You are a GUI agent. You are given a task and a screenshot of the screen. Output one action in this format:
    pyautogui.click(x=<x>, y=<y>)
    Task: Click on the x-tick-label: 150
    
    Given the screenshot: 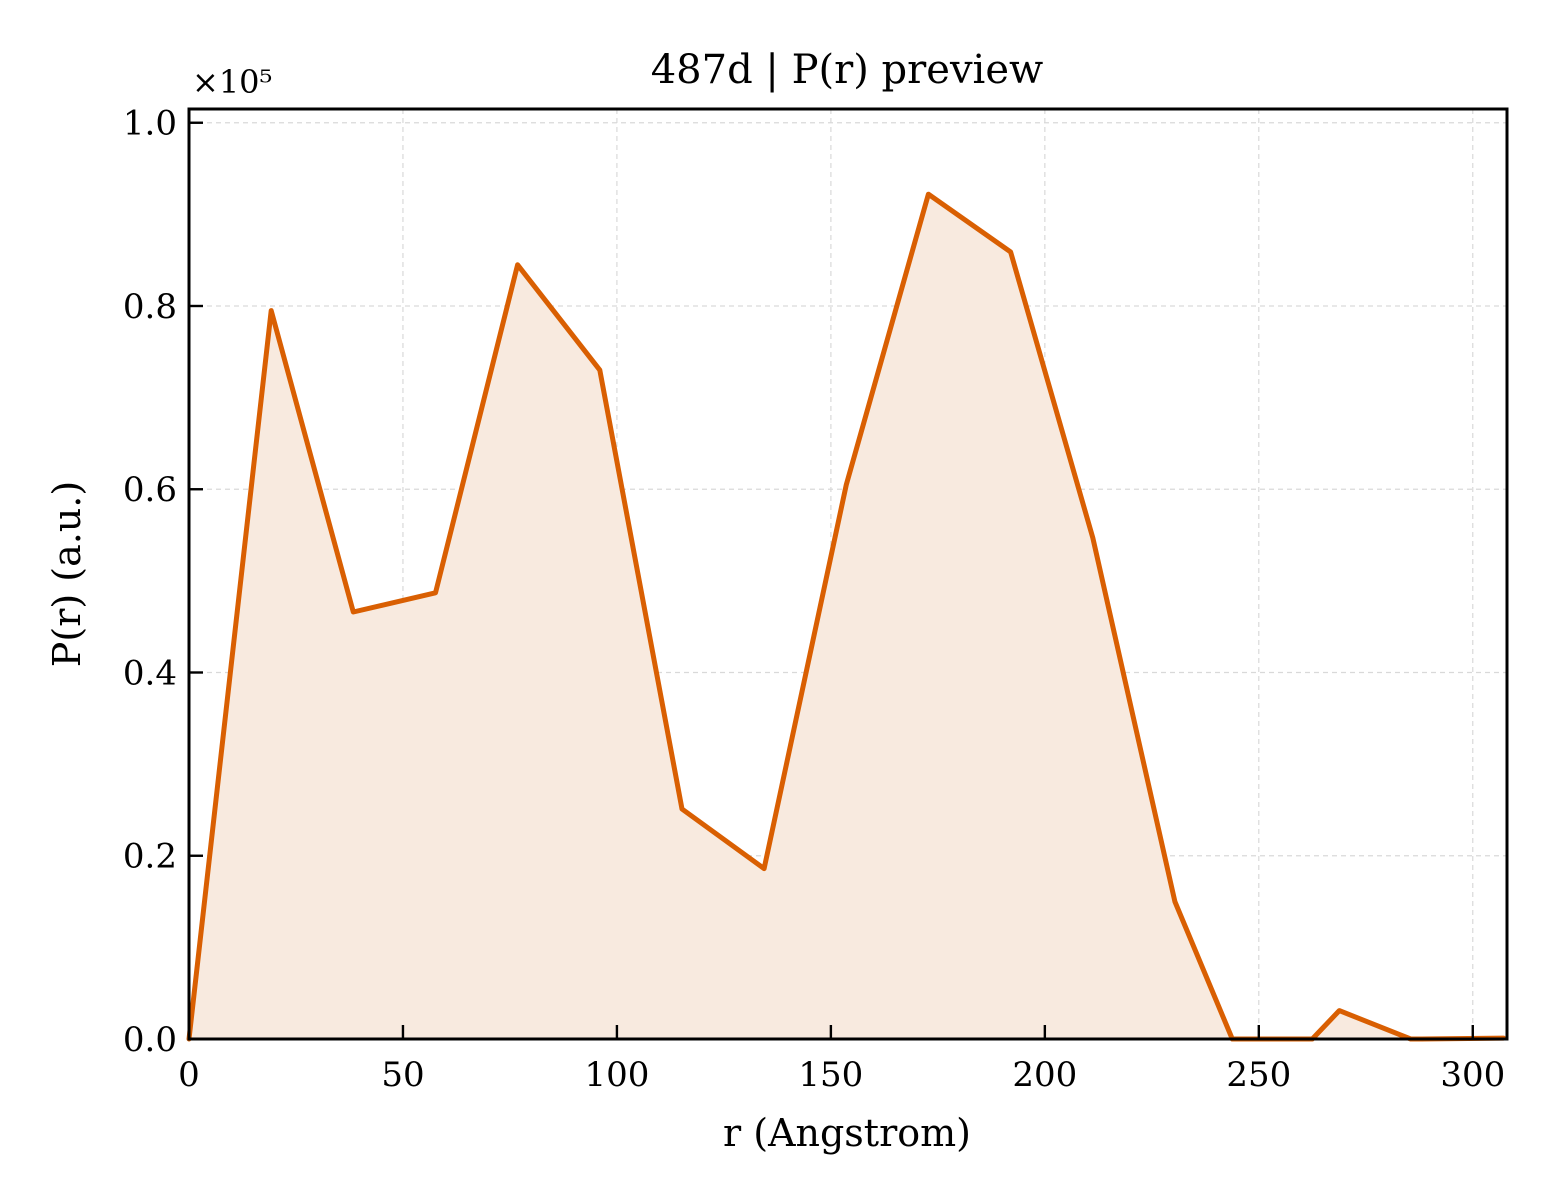 What is the action you would take?
    pyautogui.click(x=830, y=1075)
    